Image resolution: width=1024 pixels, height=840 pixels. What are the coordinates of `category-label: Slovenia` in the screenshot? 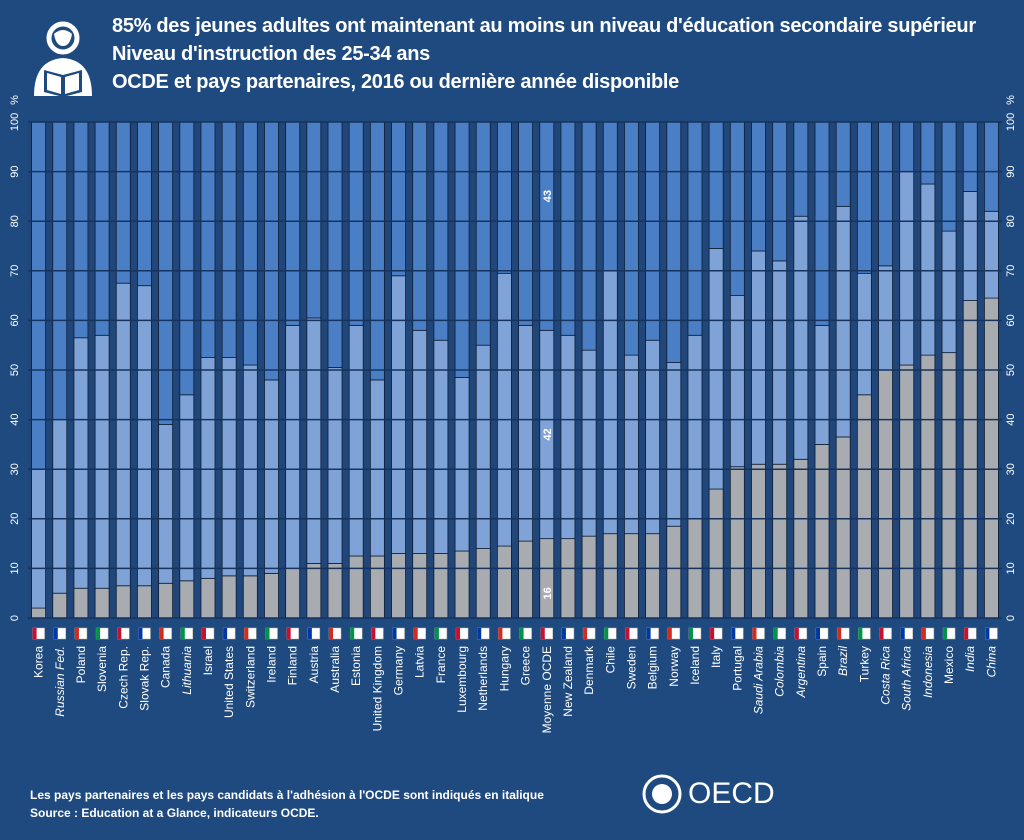 It's located at (102, 669).